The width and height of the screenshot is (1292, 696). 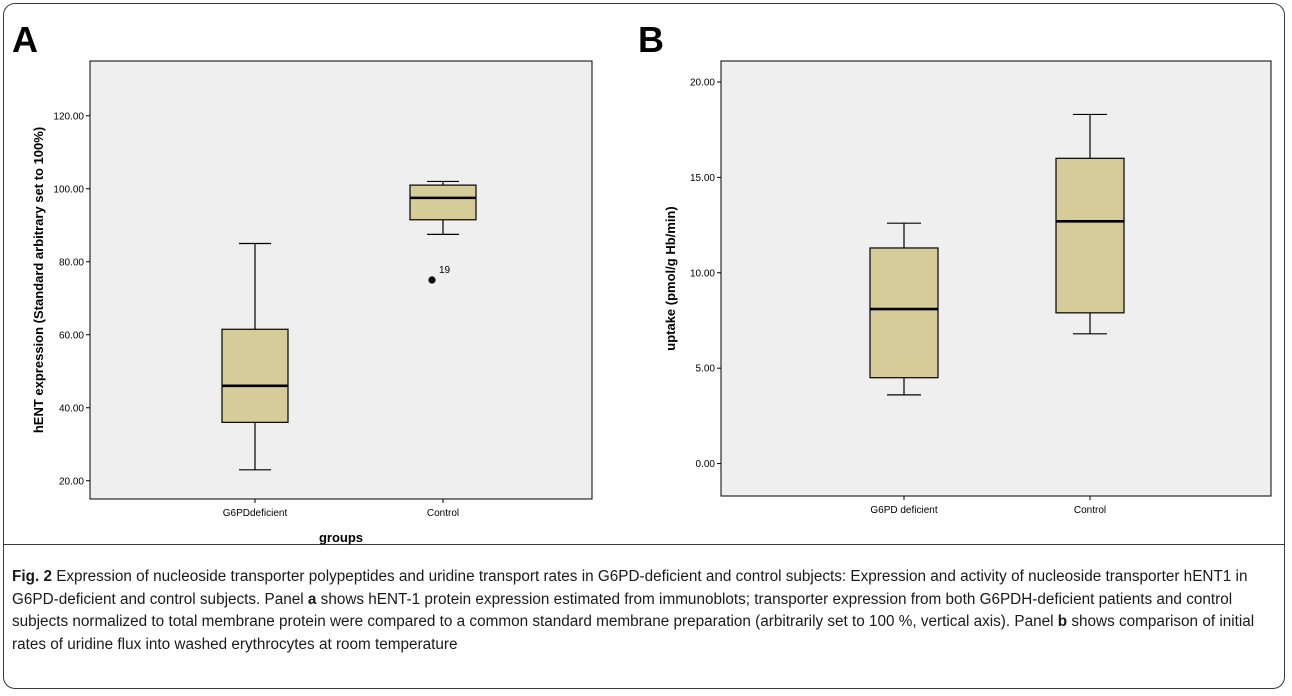 I want to click on y-tick-label-a: 120.00, so click(x=68, y=116).